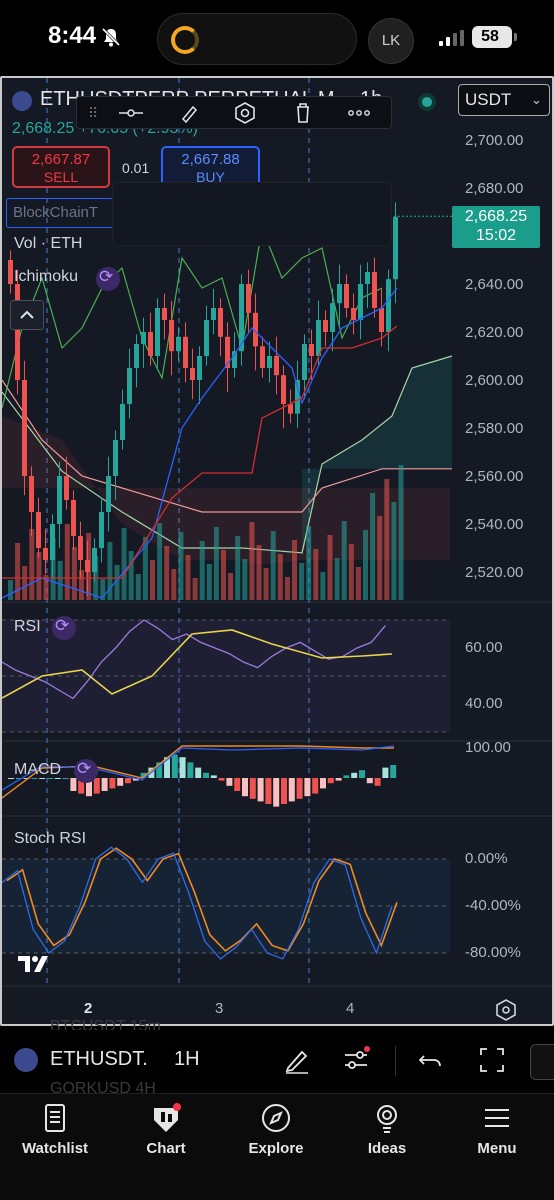 The height and width of the screenshot is (1200, 554). What do you see at coordinates (359, 113) in the screenshot?
I see `more-icon` at bounding box center [359, 113].